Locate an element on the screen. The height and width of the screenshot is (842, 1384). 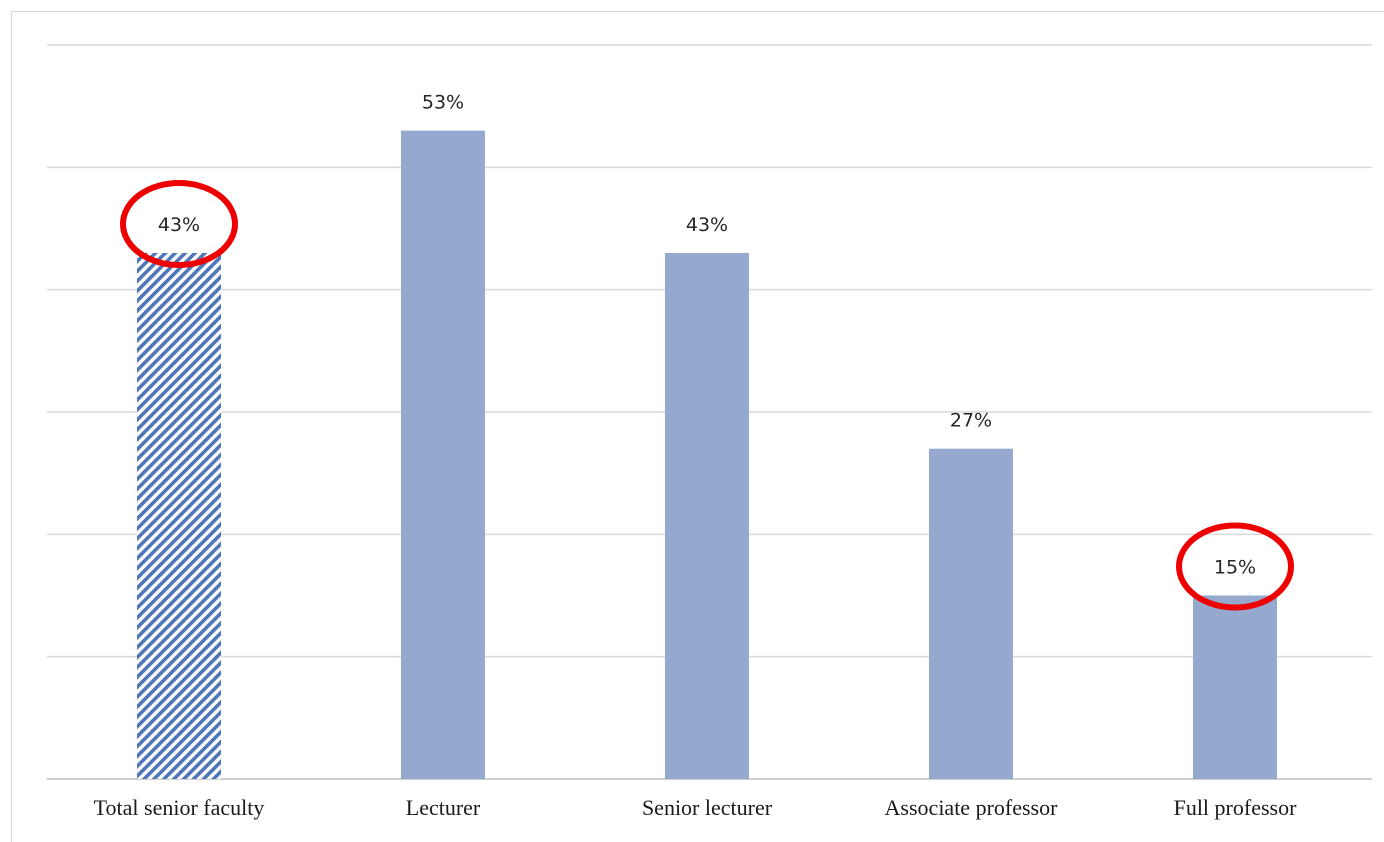
category-label: Total senior faculty is located at coordinates (179, 807).